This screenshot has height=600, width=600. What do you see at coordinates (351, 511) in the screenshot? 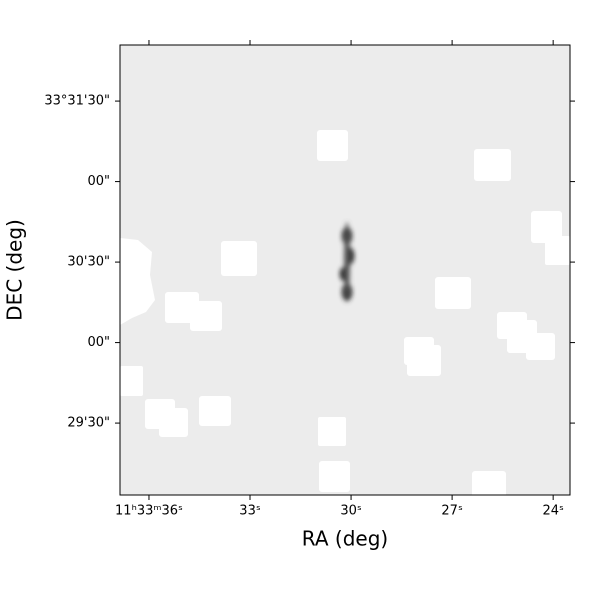
I see `x-tick-label: 30ˢ` at bounding box center [351, 511].